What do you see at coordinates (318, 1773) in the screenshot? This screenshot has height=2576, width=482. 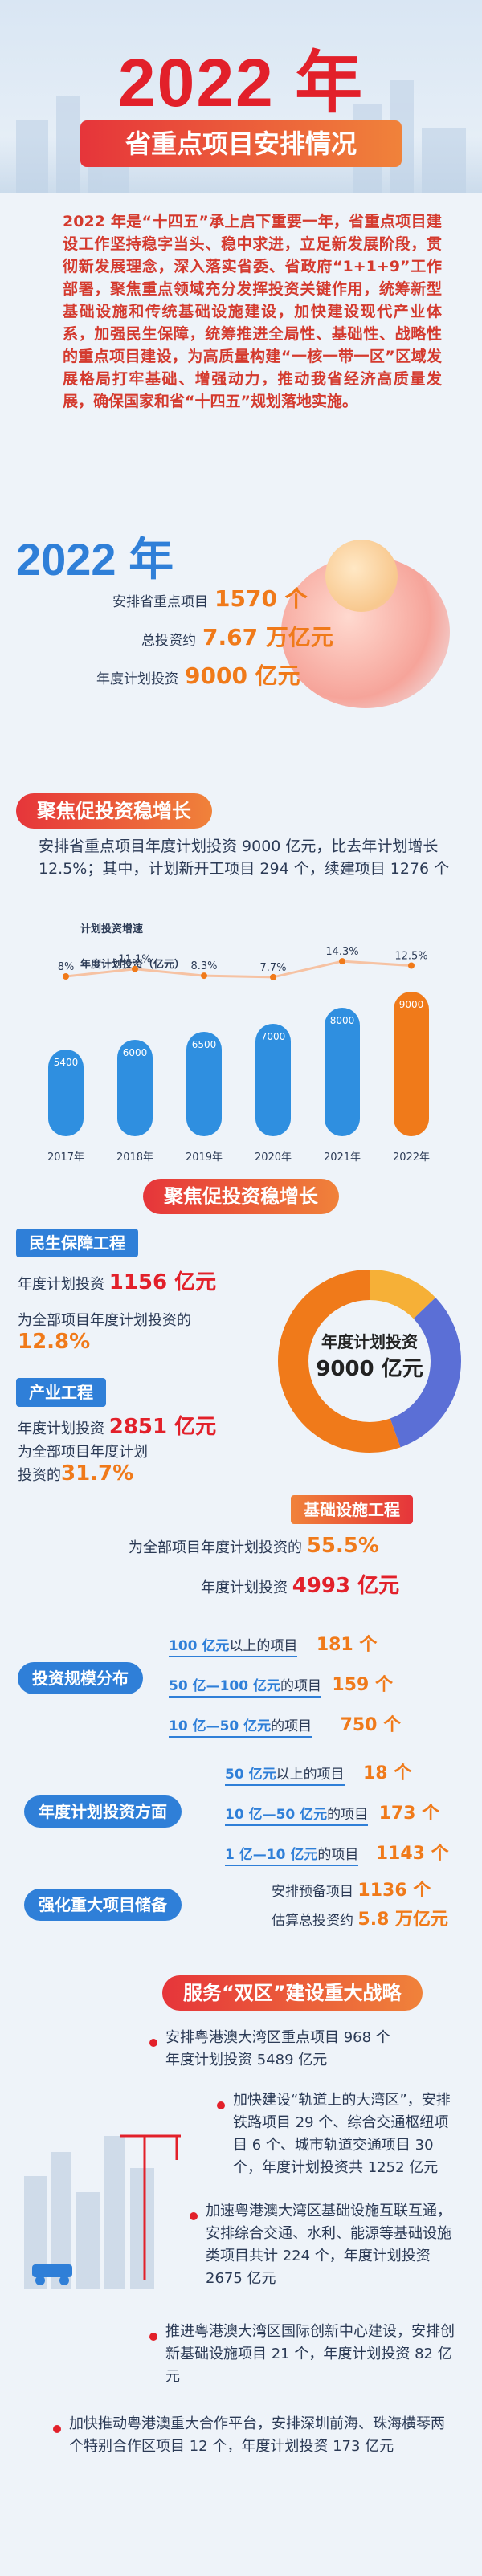 I see `annual-item: 50 亿元以上的项目 18 个` at bounding box center [318, 1773].